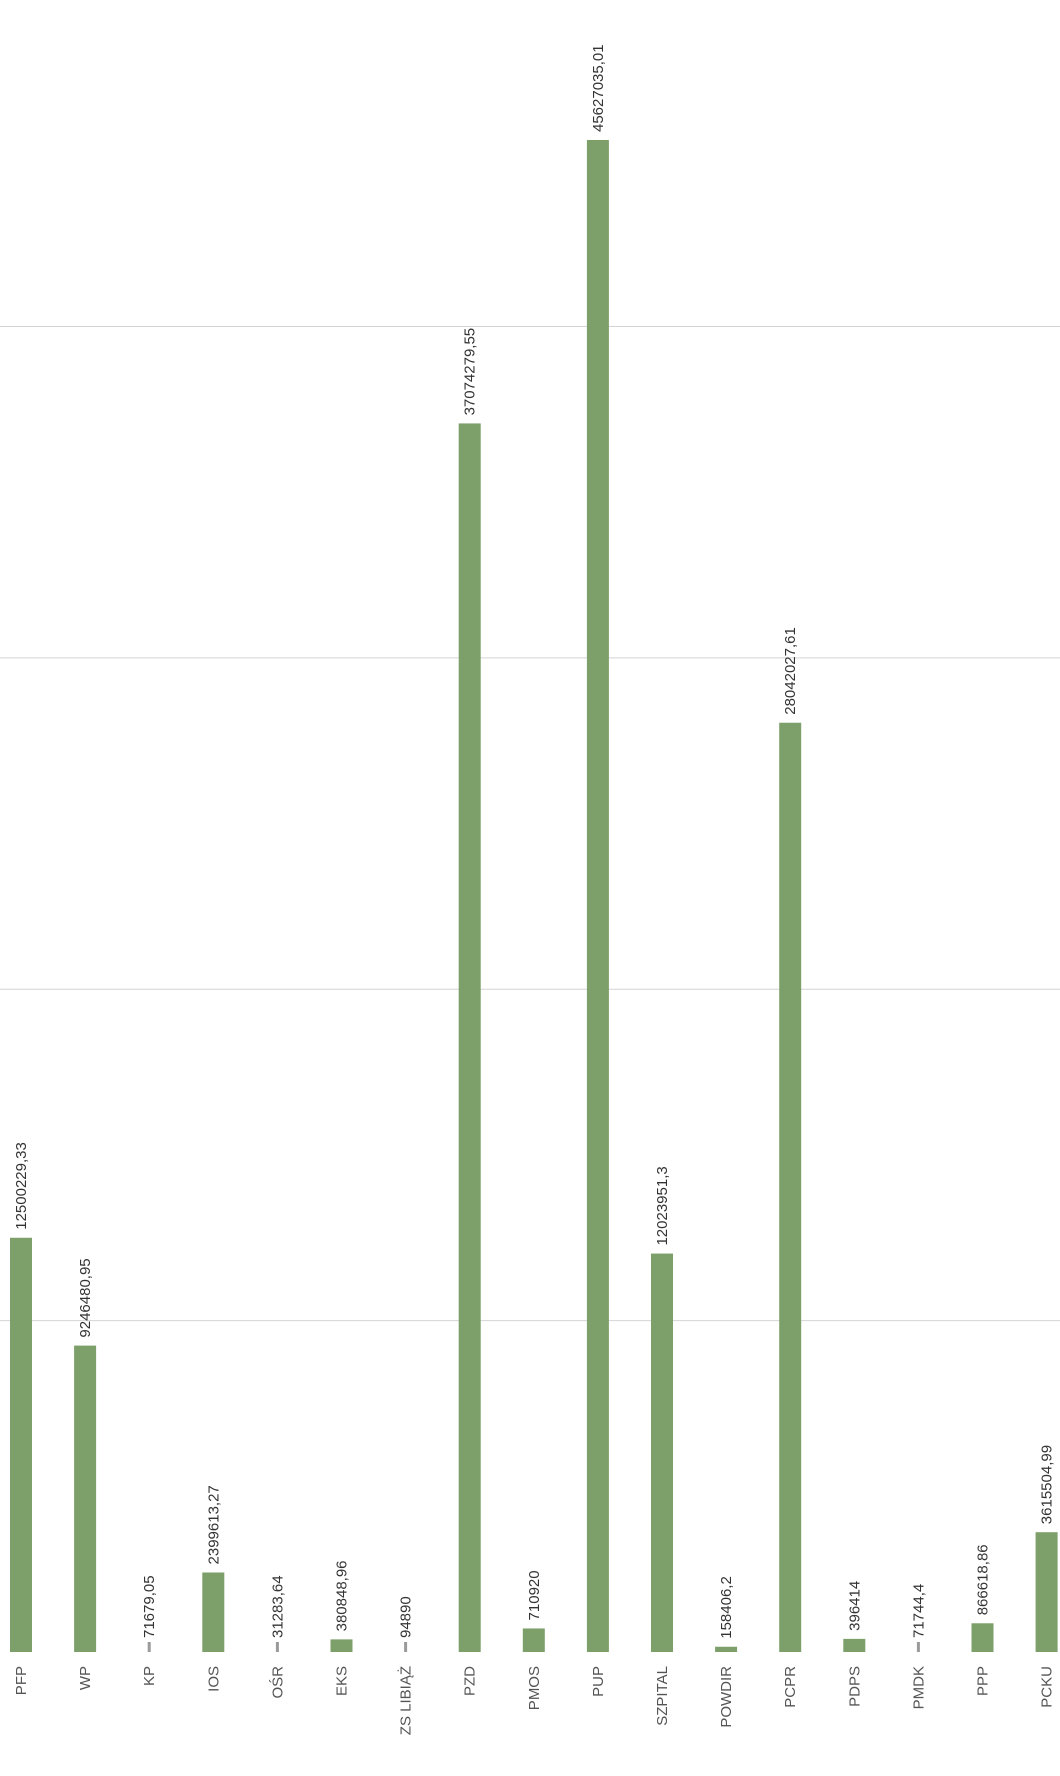 This screenshot has height=1776, width=1060. Describe the element at coordinates (149, 1647) in the screenshot. I see `bar-kp` at that location.